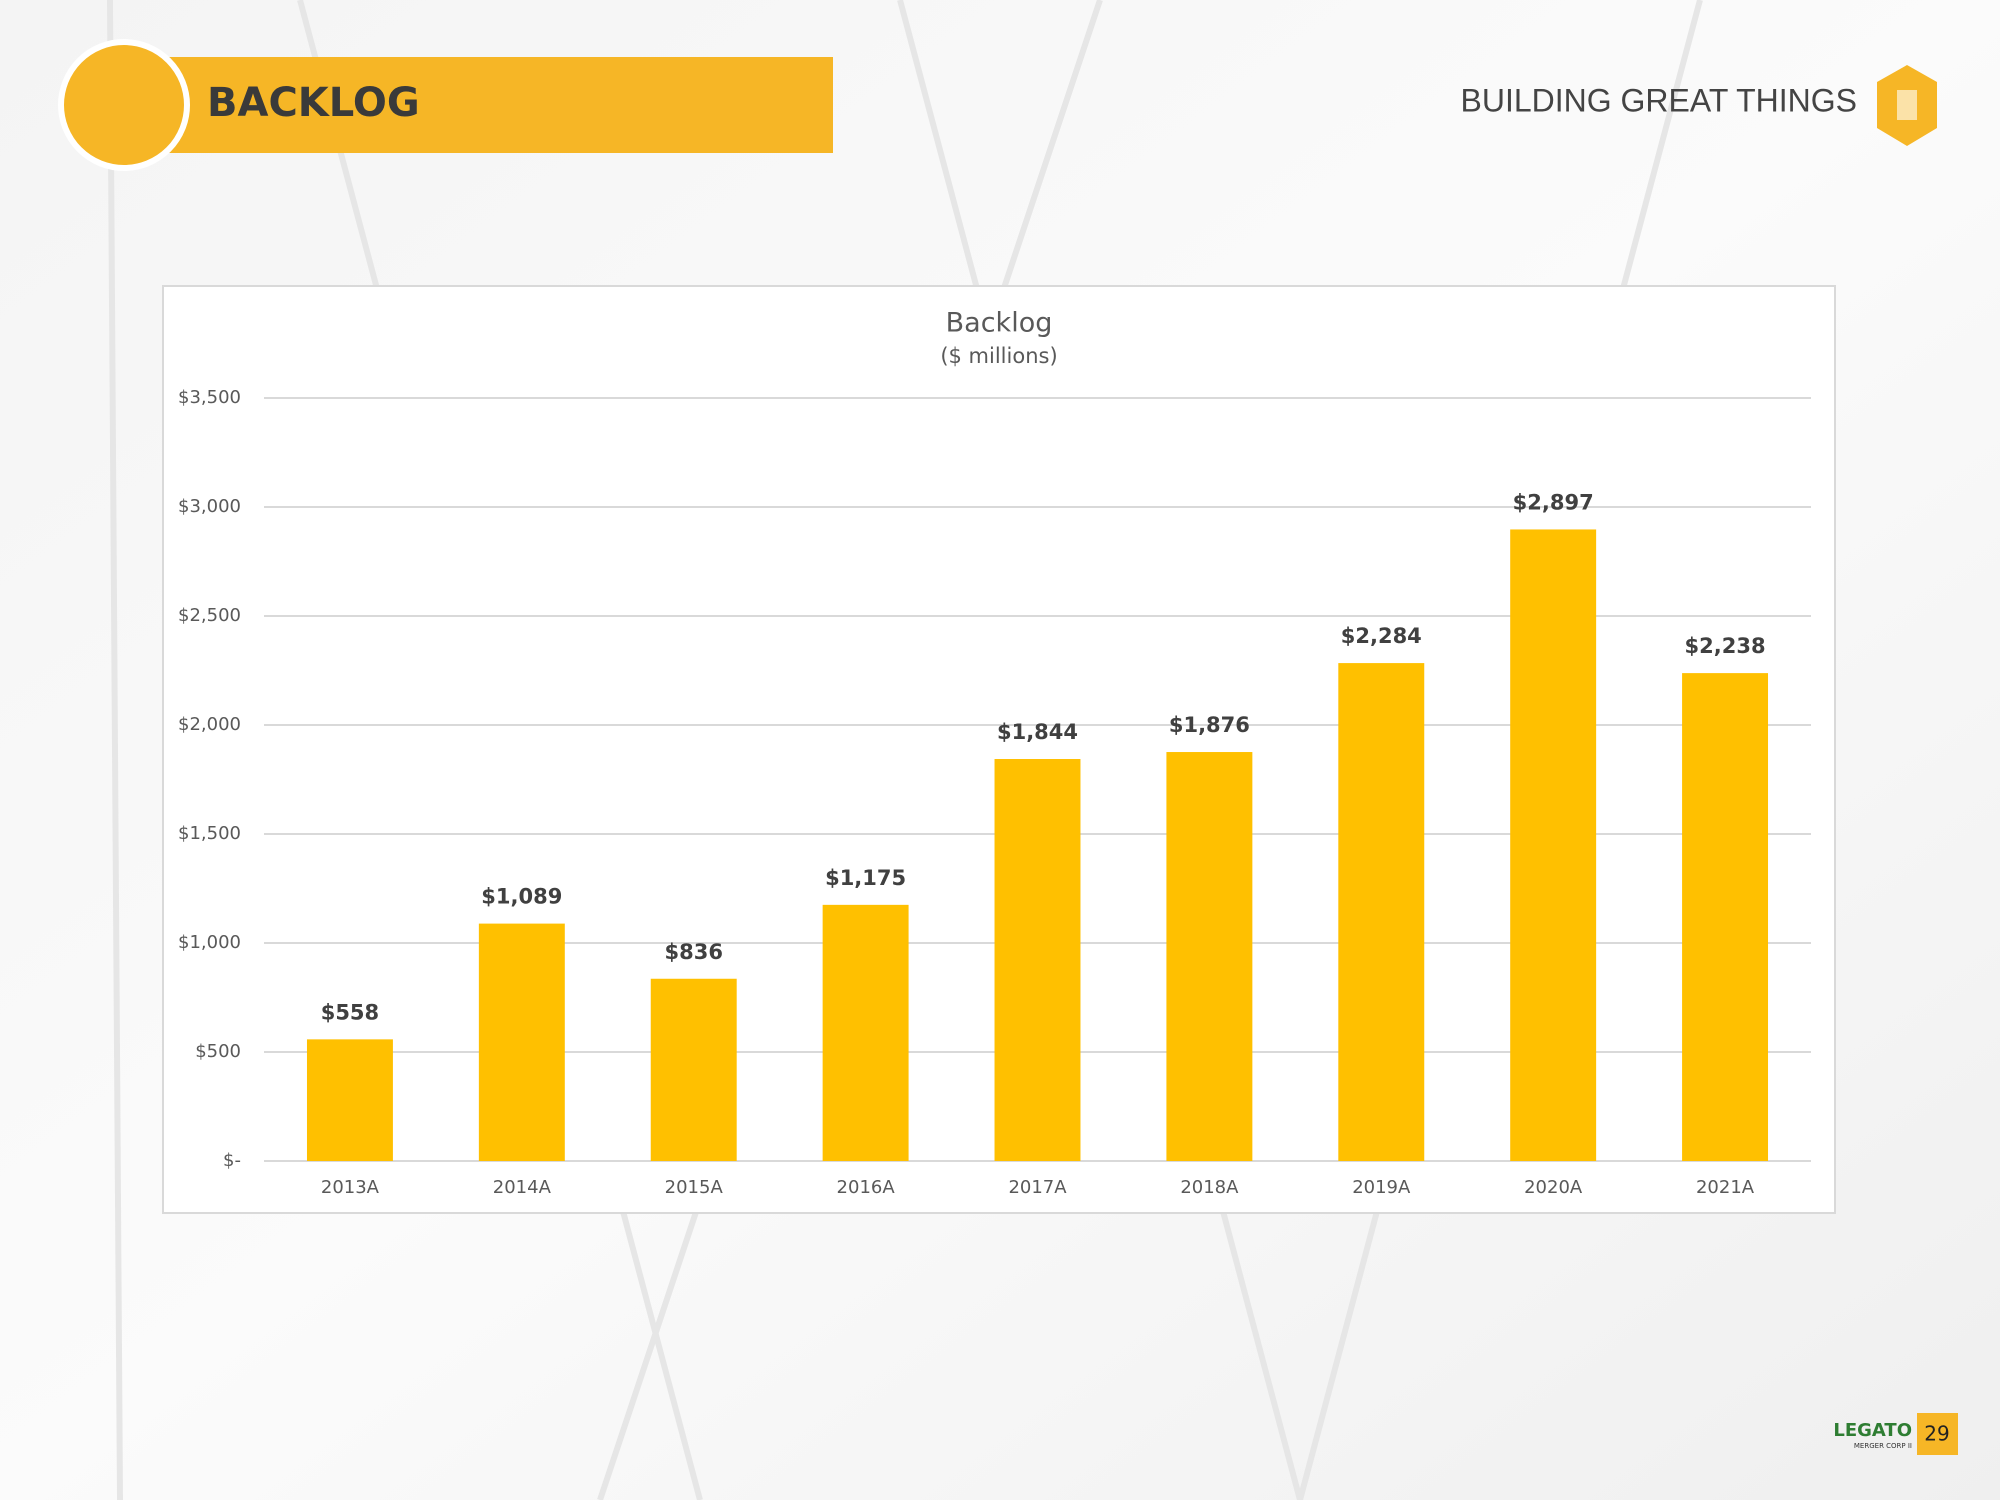 This screenshot has width=2000, height=1504. I want to click on value-label: $2,897, so click(1553, 502).